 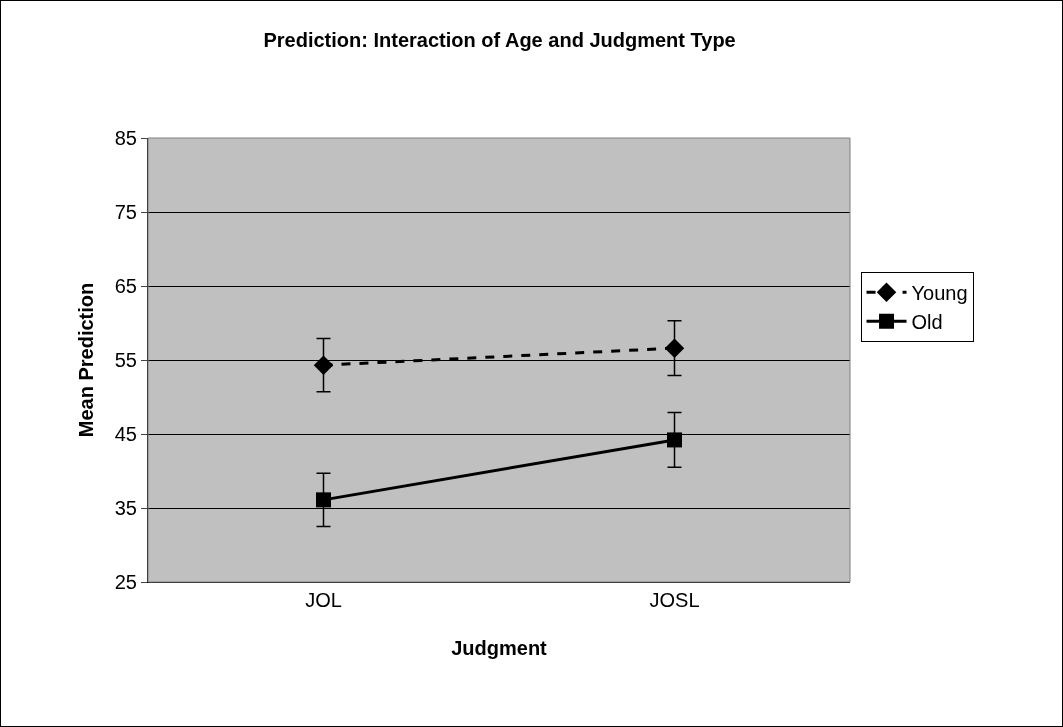 What do you see at coordinates (323, 600) in the screenshot?
I see `x-tick-label: JOL` at bounding box center [323, 600].